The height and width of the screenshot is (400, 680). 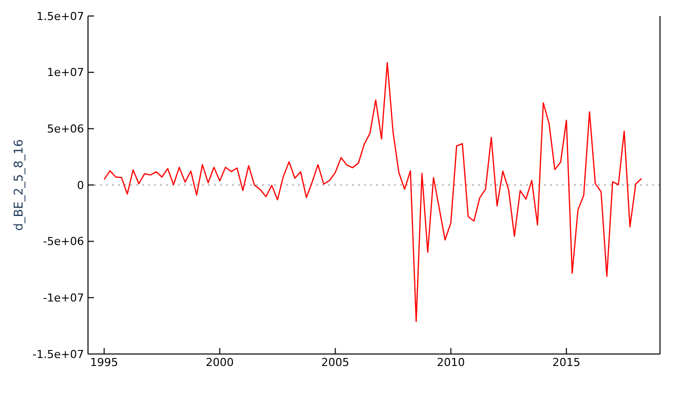 What do you see at coordinates (335, 362) in the screenshot?
I see `x-tick-label: 2005` at bounding box center [335, 362].